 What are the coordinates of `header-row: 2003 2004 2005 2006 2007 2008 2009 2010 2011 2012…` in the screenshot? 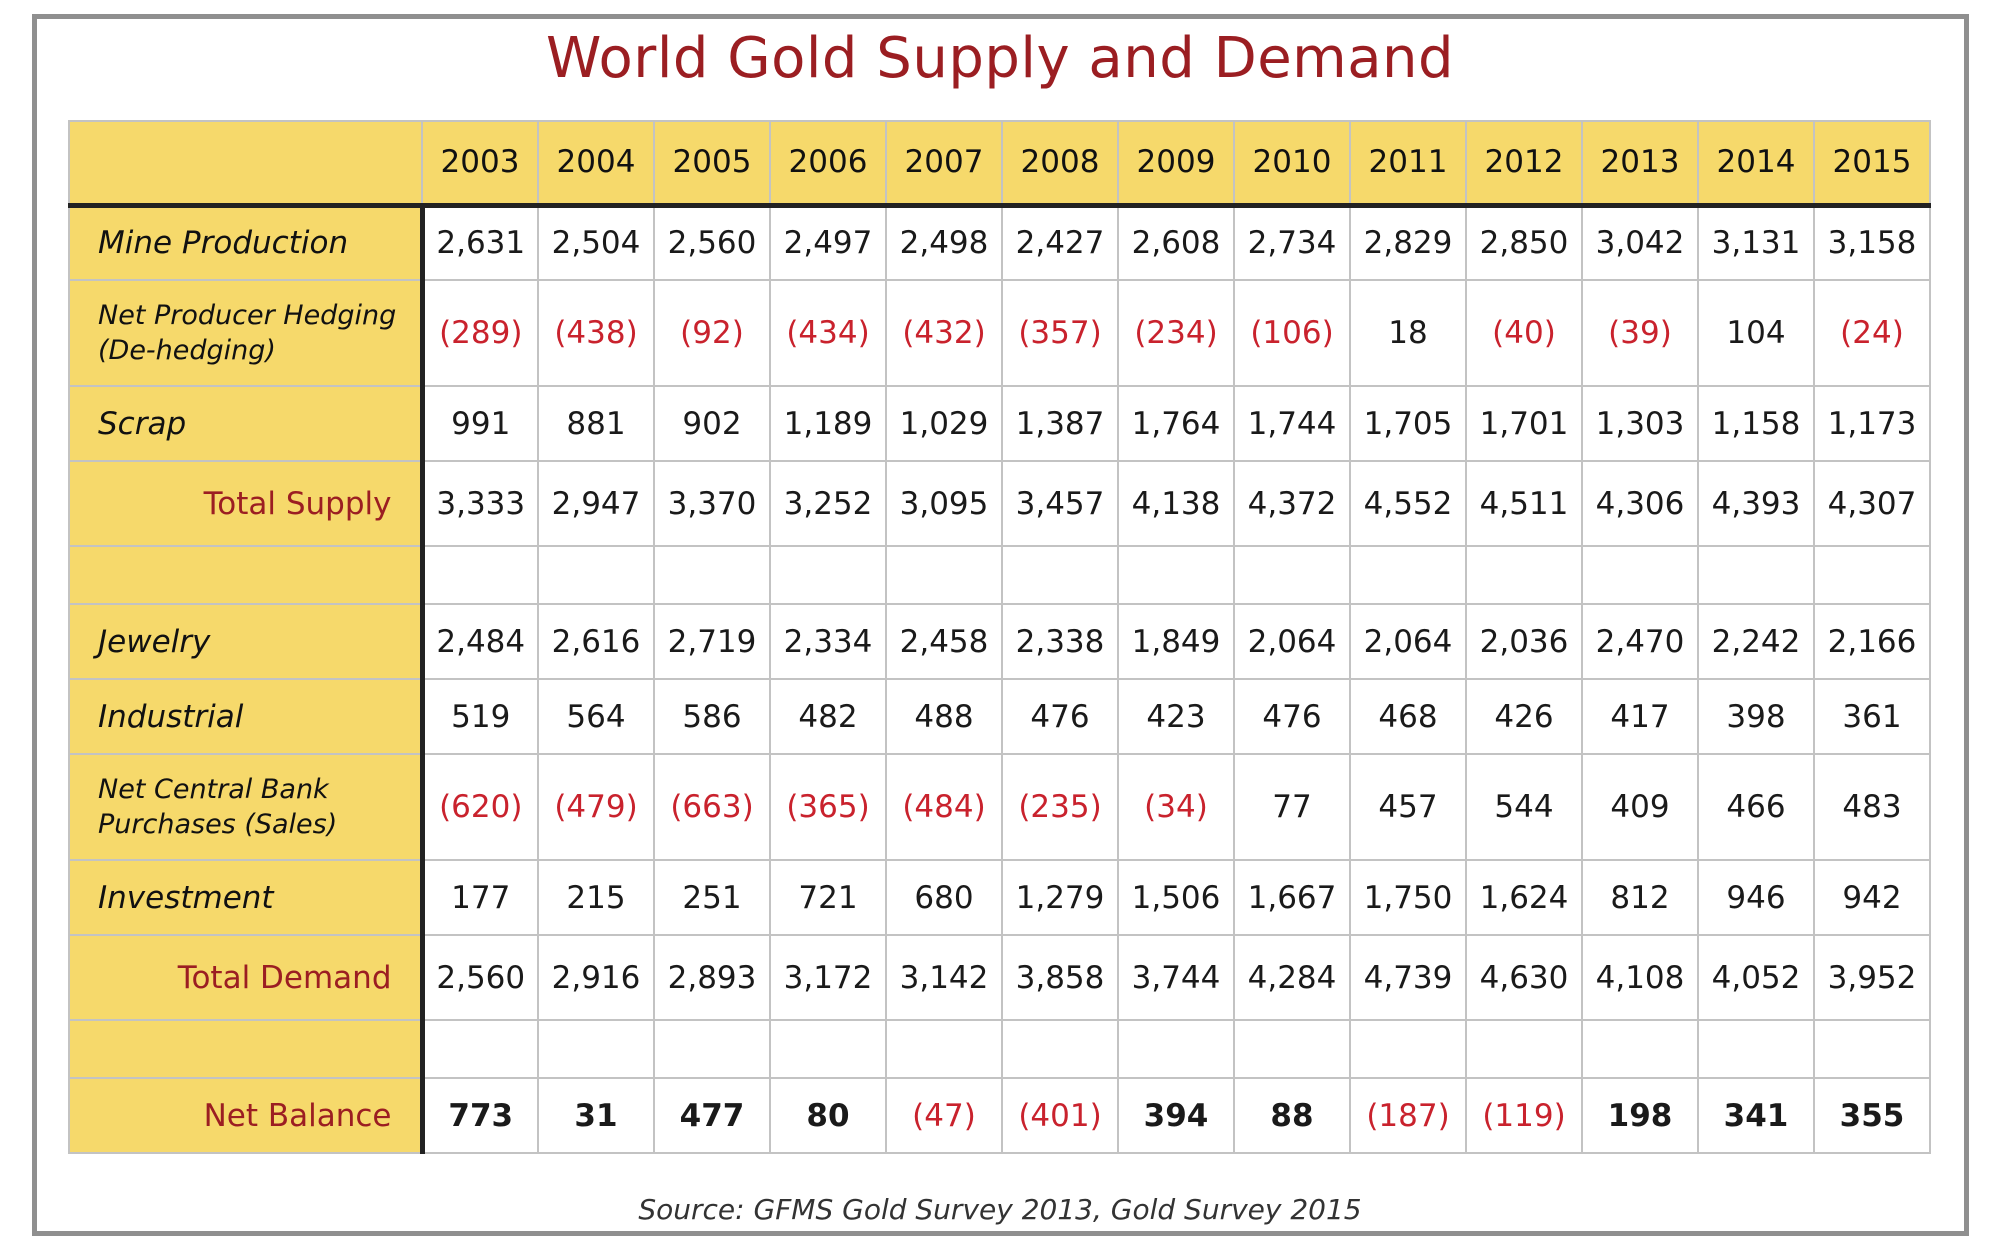 It's located at (999, 164).